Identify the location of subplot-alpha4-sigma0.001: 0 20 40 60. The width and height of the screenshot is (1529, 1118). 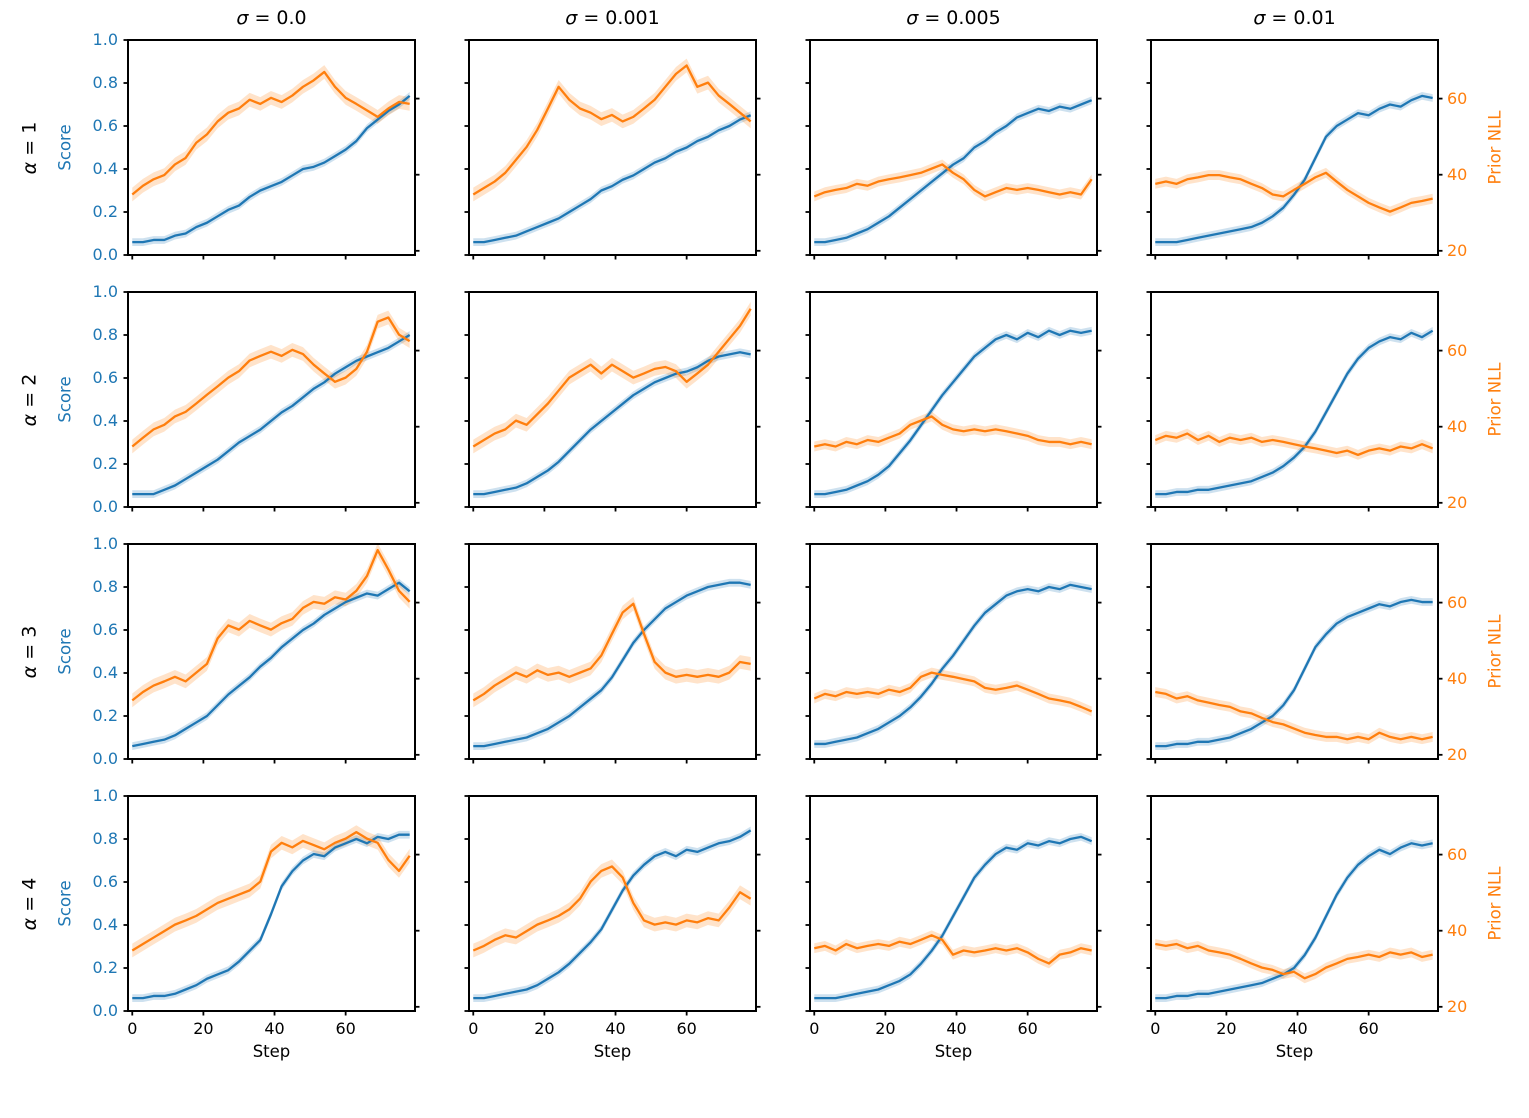
(612, 916).